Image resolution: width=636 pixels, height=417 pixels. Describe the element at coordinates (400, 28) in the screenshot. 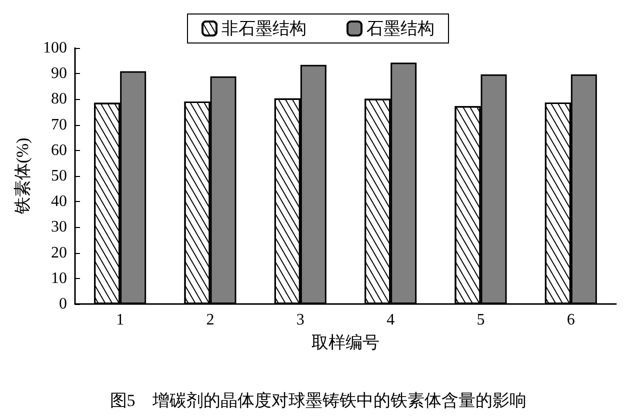

I see `legend-label: 石墨结构` at that location.